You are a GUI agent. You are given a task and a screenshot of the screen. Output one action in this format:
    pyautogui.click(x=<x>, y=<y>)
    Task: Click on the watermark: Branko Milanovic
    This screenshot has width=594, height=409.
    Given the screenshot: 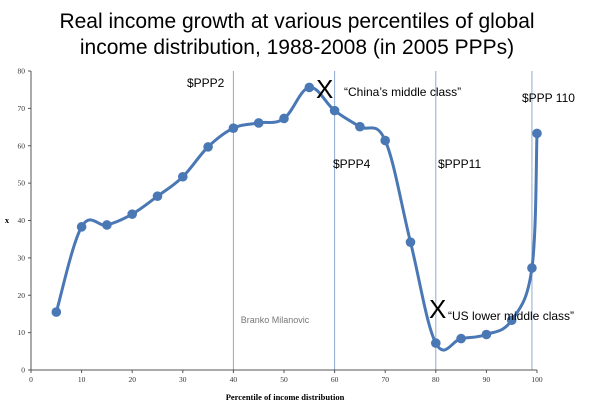 What is the action you would take?
    pyautogui.click(x=275, y=320)
    